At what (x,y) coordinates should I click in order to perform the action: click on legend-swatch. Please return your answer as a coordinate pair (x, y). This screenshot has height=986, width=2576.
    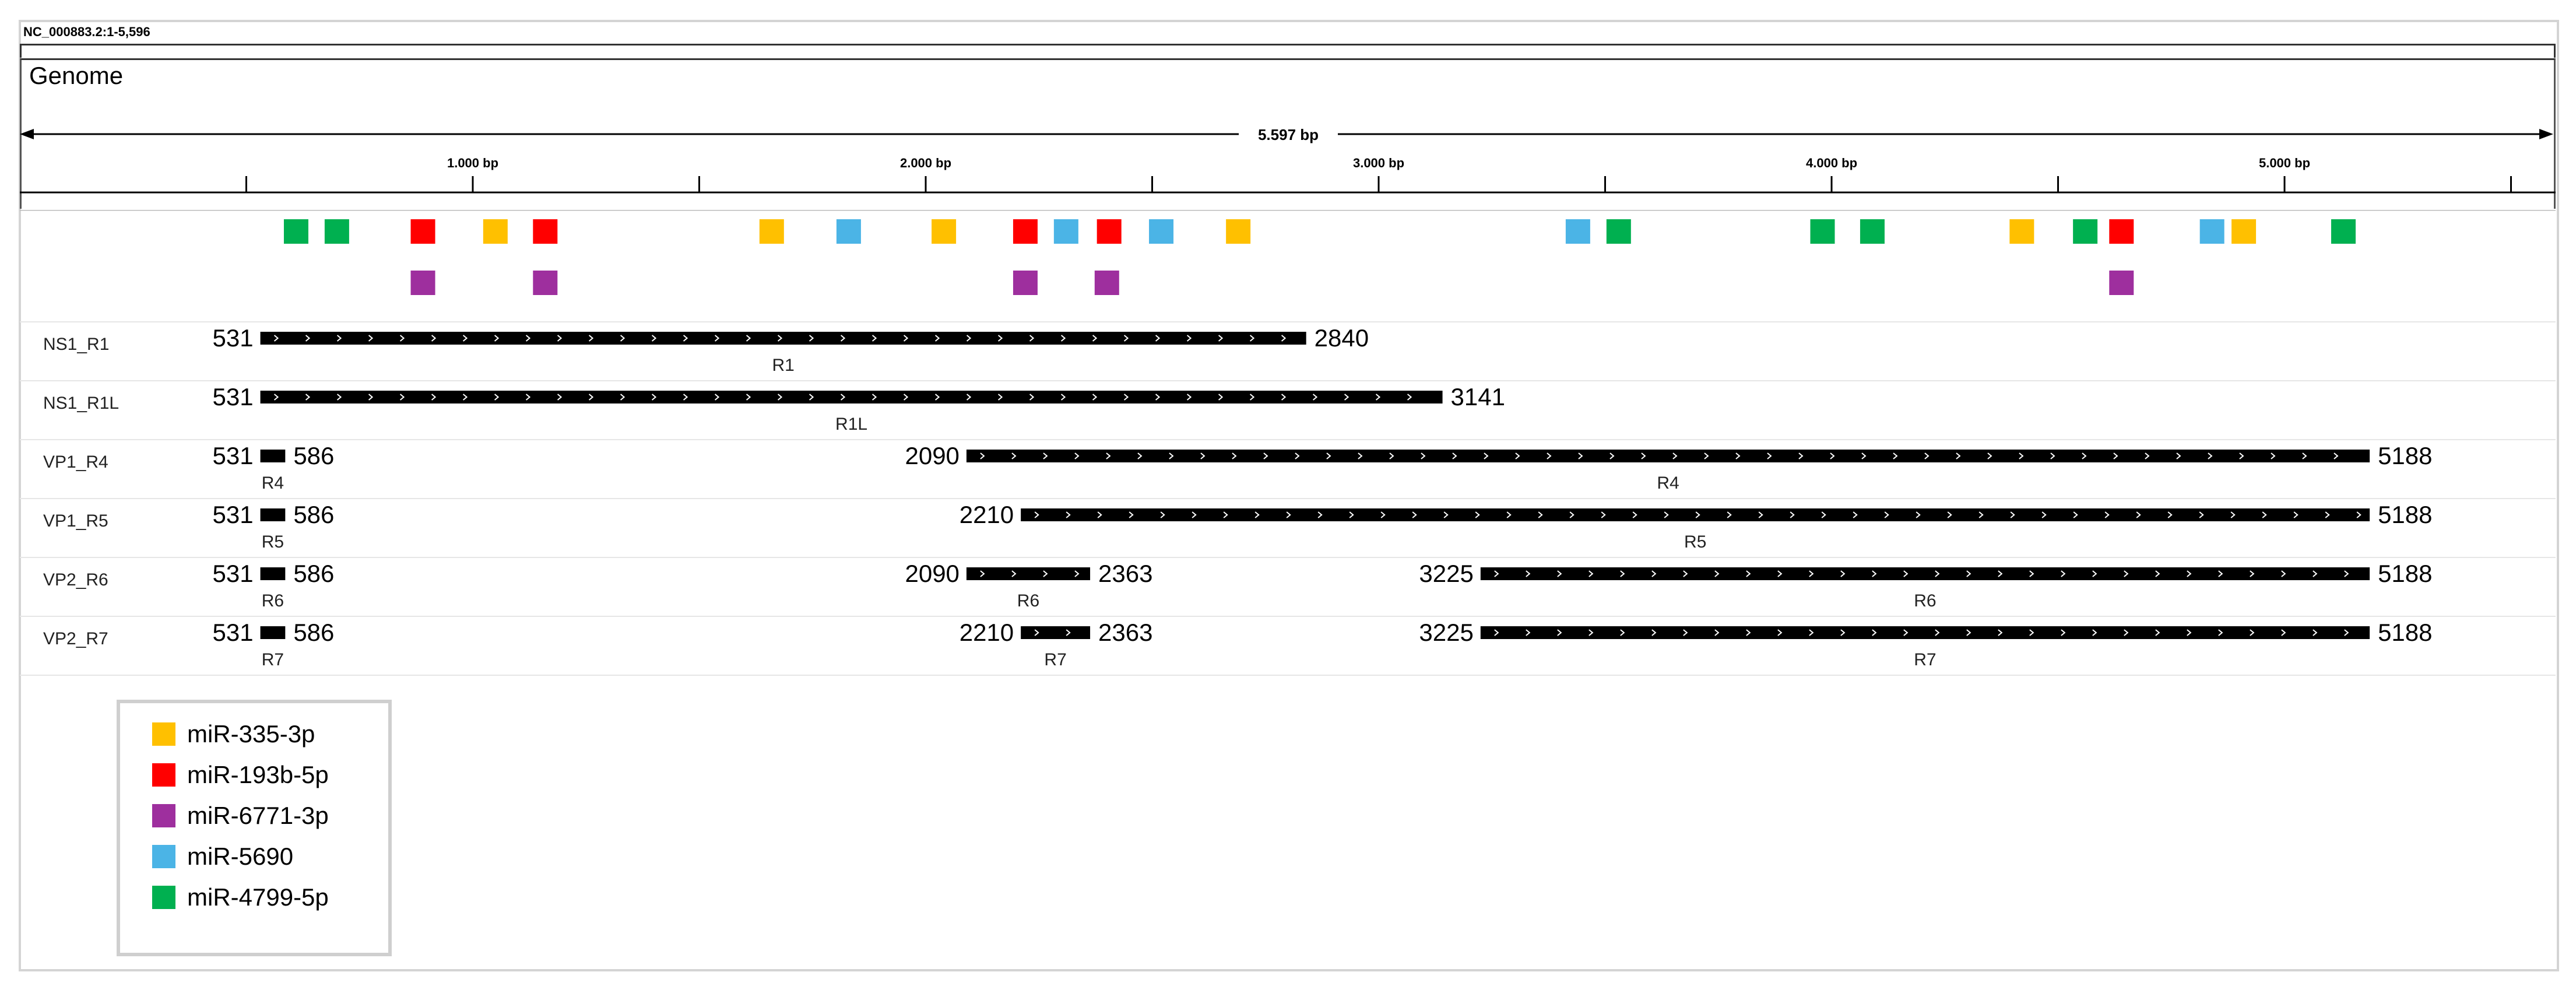
    Looking at the image, I should click on (163, 856).